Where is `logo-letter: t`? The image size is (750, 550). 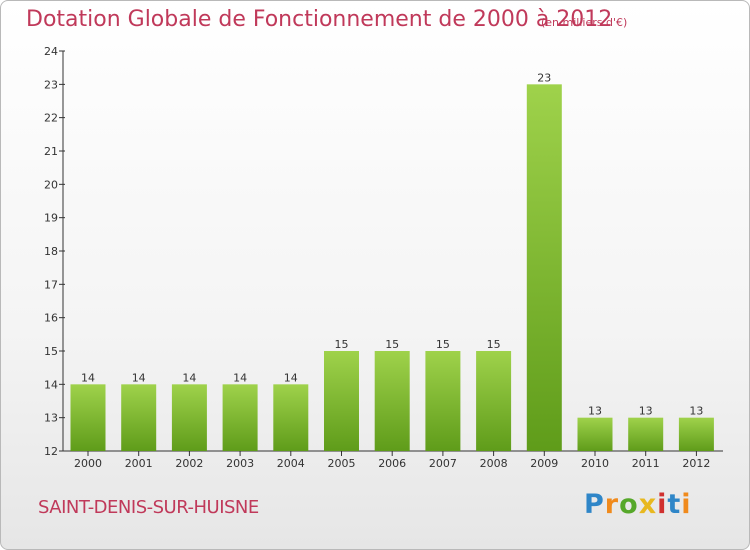
logo-letter: t is located at coordinates (674, 504).